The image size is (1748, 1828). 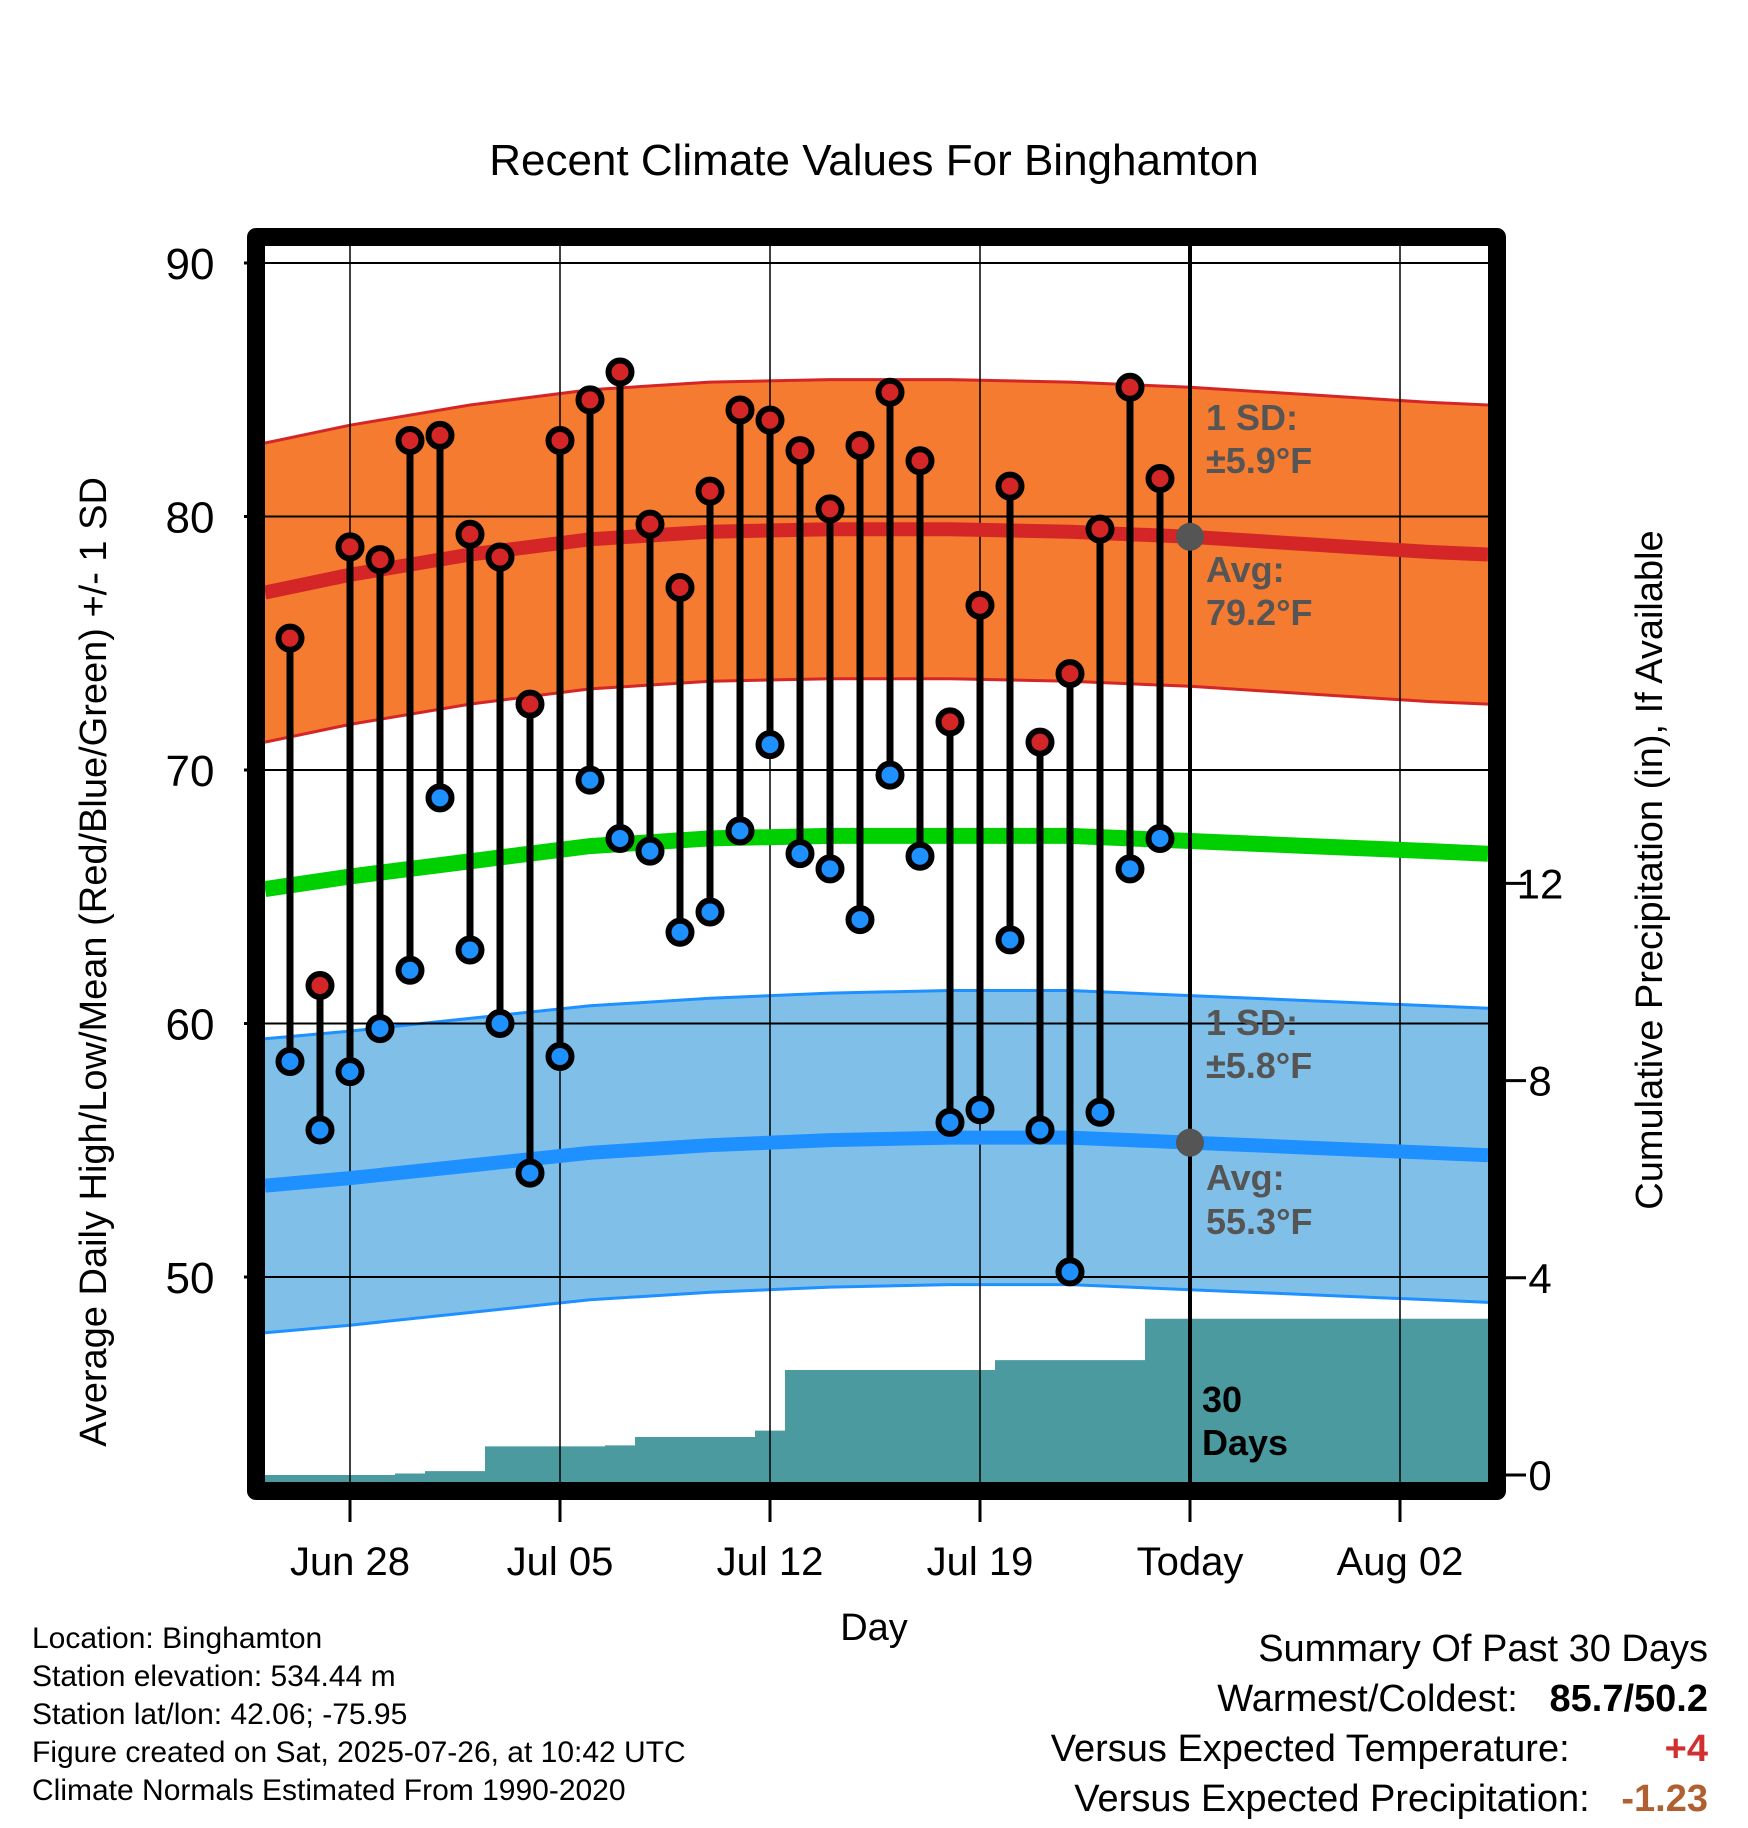 What do you see at coordinates (1252, 1022) in the screenshot?
I see `low-sd-label: 1 SD:` at bounding box center [1252, 1022].